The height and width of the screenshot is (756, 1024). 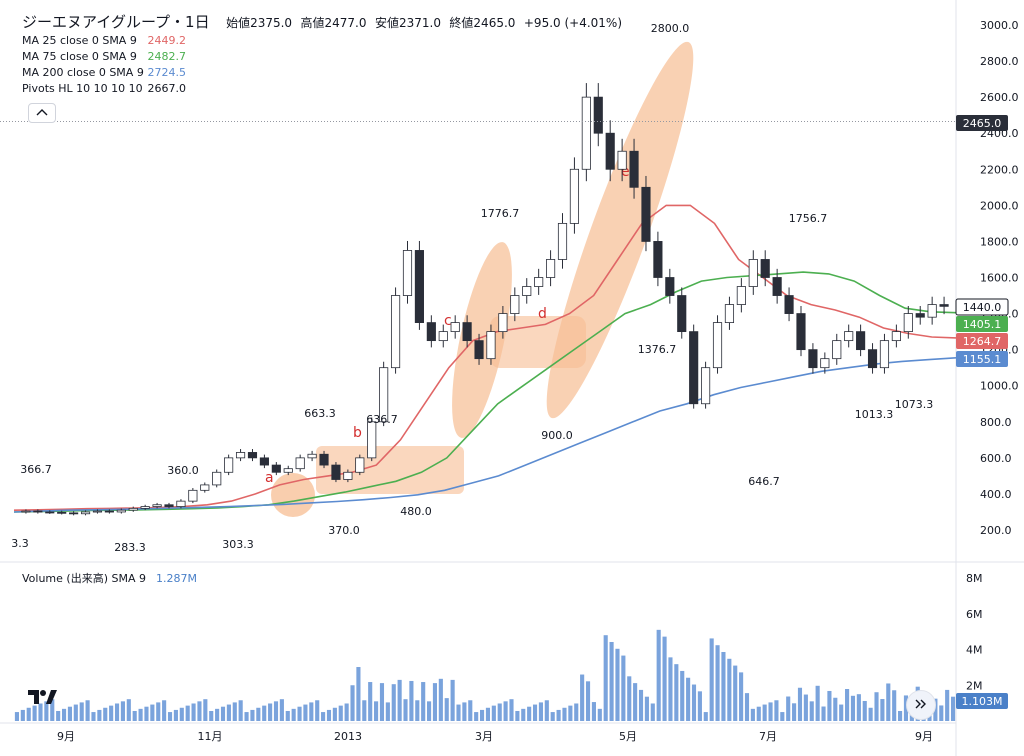 What do you see at coordinates (390, 470) in the screenshot?
I see `highlight-region-b` at bounding box center [390, 470].